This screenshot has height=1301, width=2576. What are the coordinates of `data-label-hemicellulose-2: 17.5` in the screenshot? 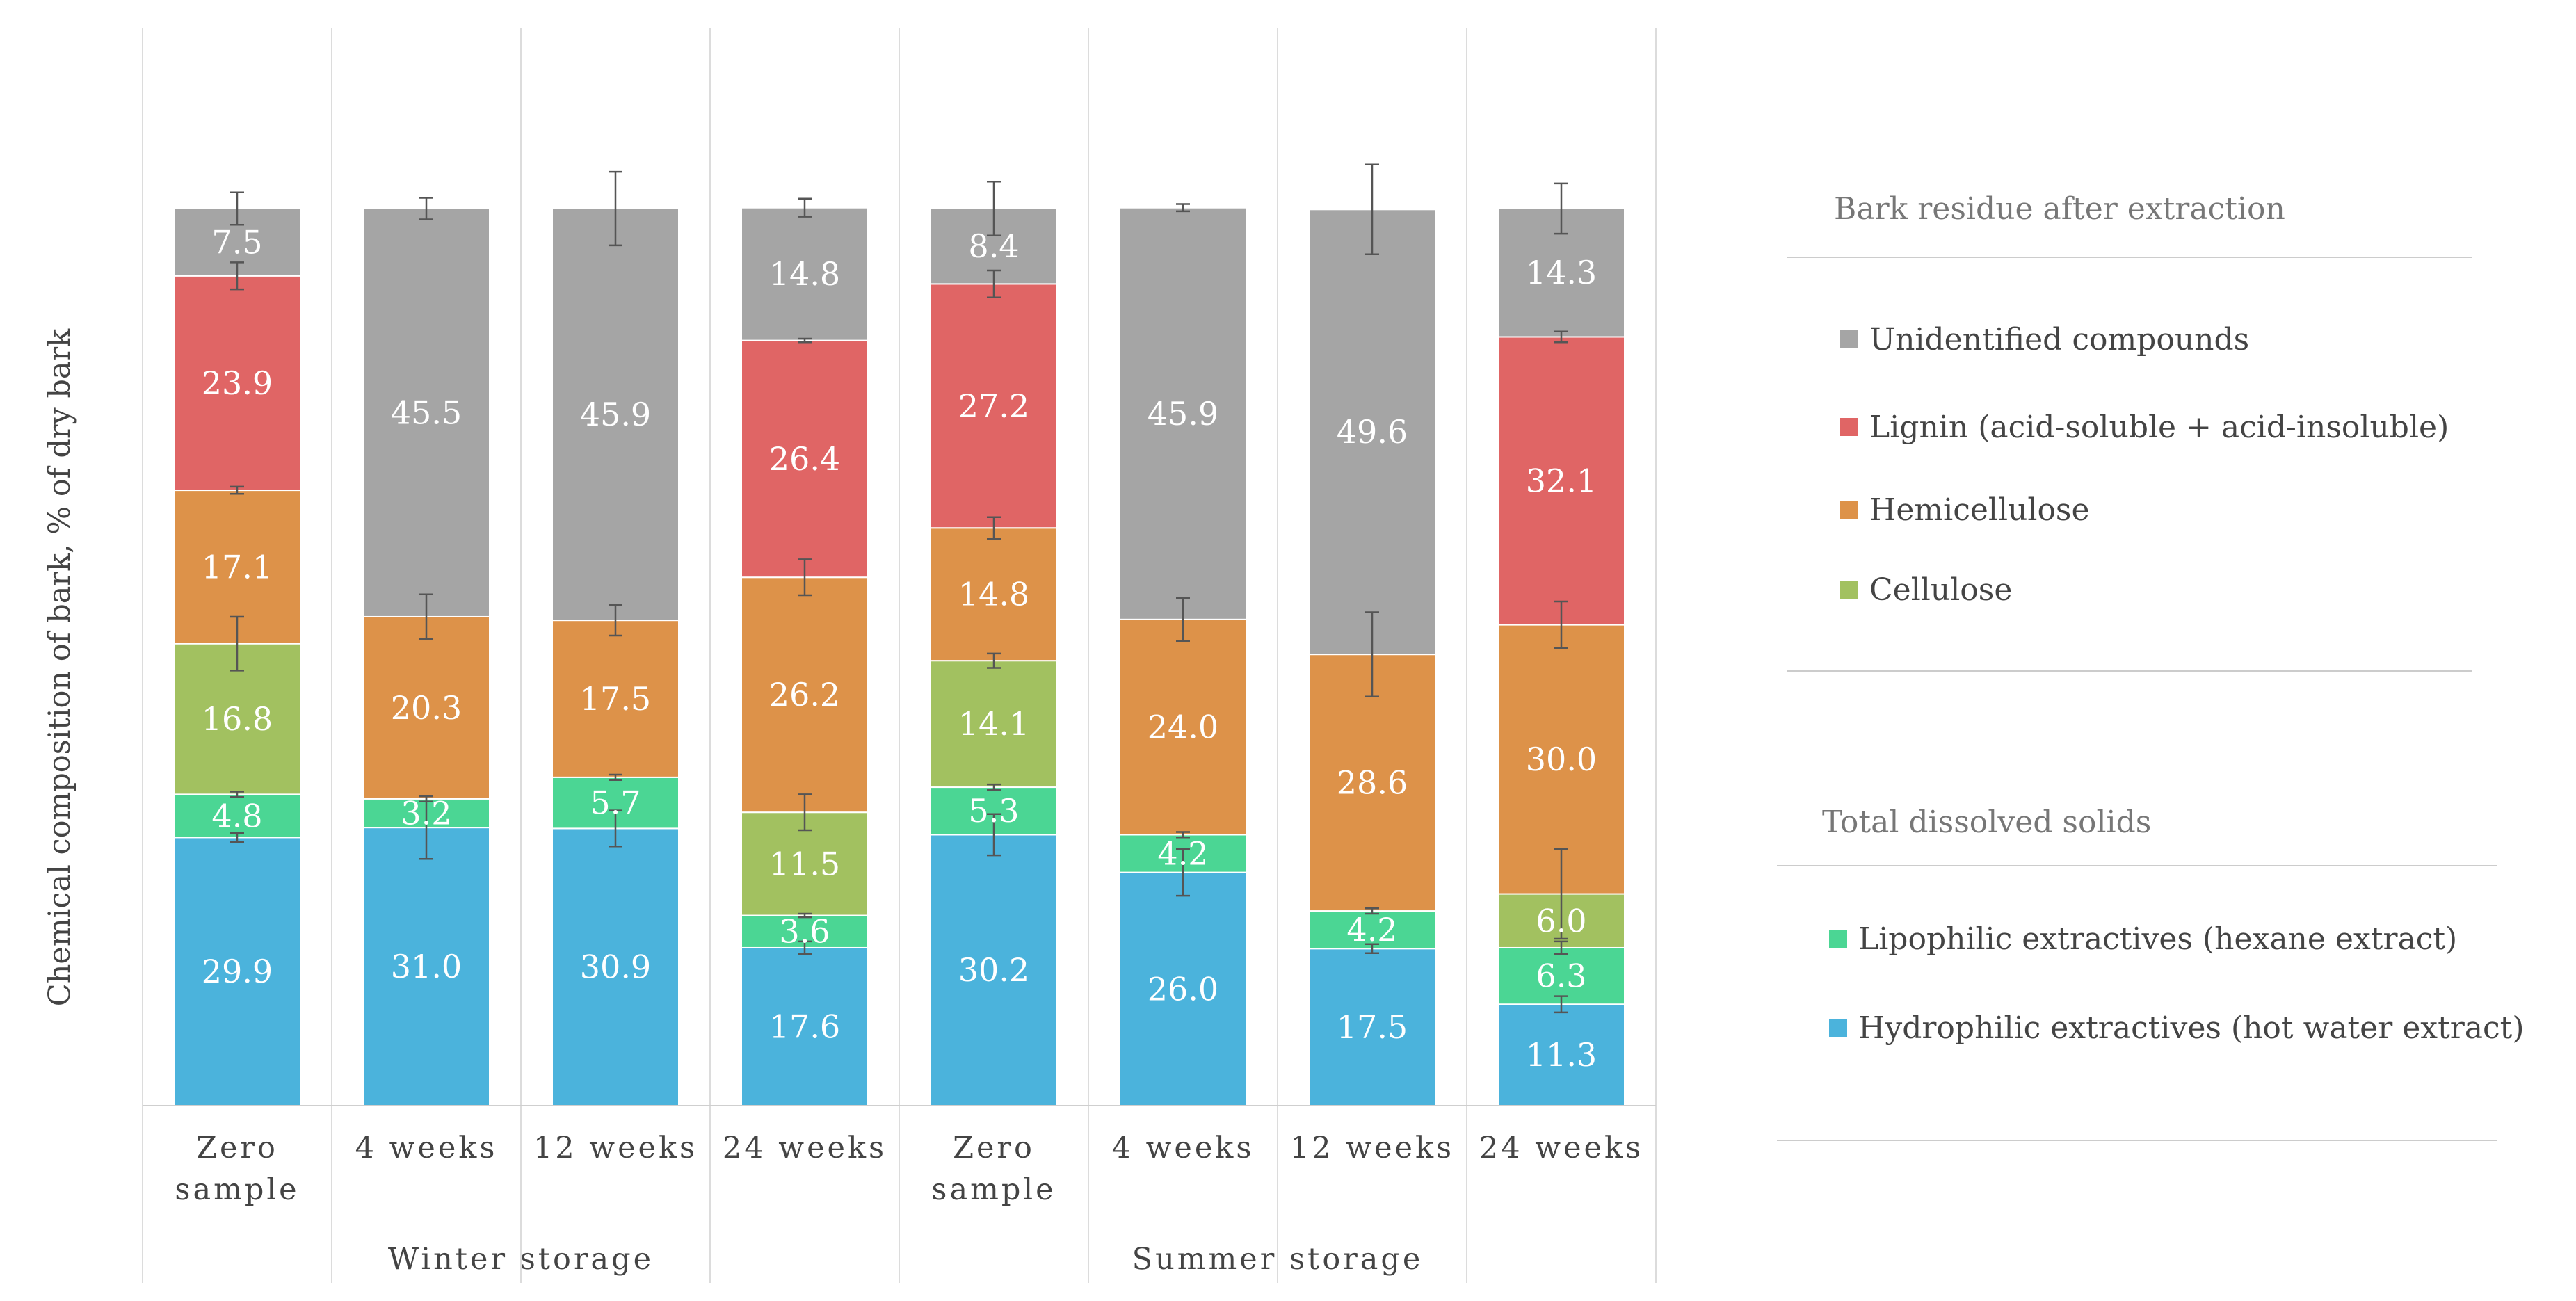 It's located at (615, 699).